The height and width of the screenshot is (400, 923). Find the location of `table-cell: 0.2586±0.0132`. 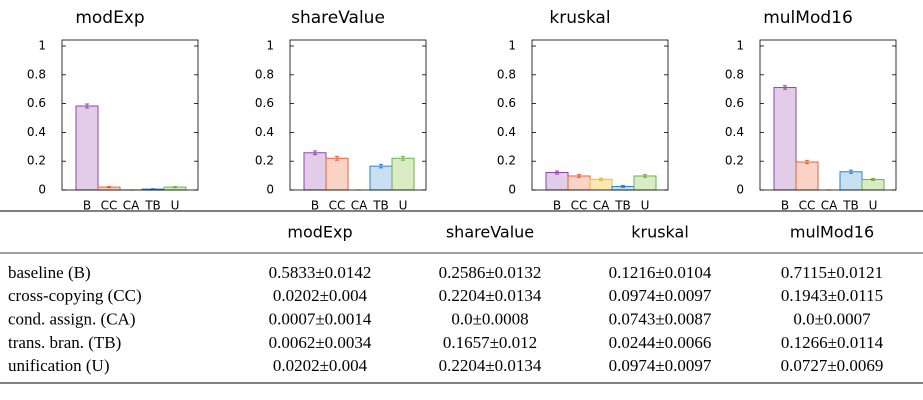

table-cell: 0.2586±0.0132 is located at coordinates (490, 272).